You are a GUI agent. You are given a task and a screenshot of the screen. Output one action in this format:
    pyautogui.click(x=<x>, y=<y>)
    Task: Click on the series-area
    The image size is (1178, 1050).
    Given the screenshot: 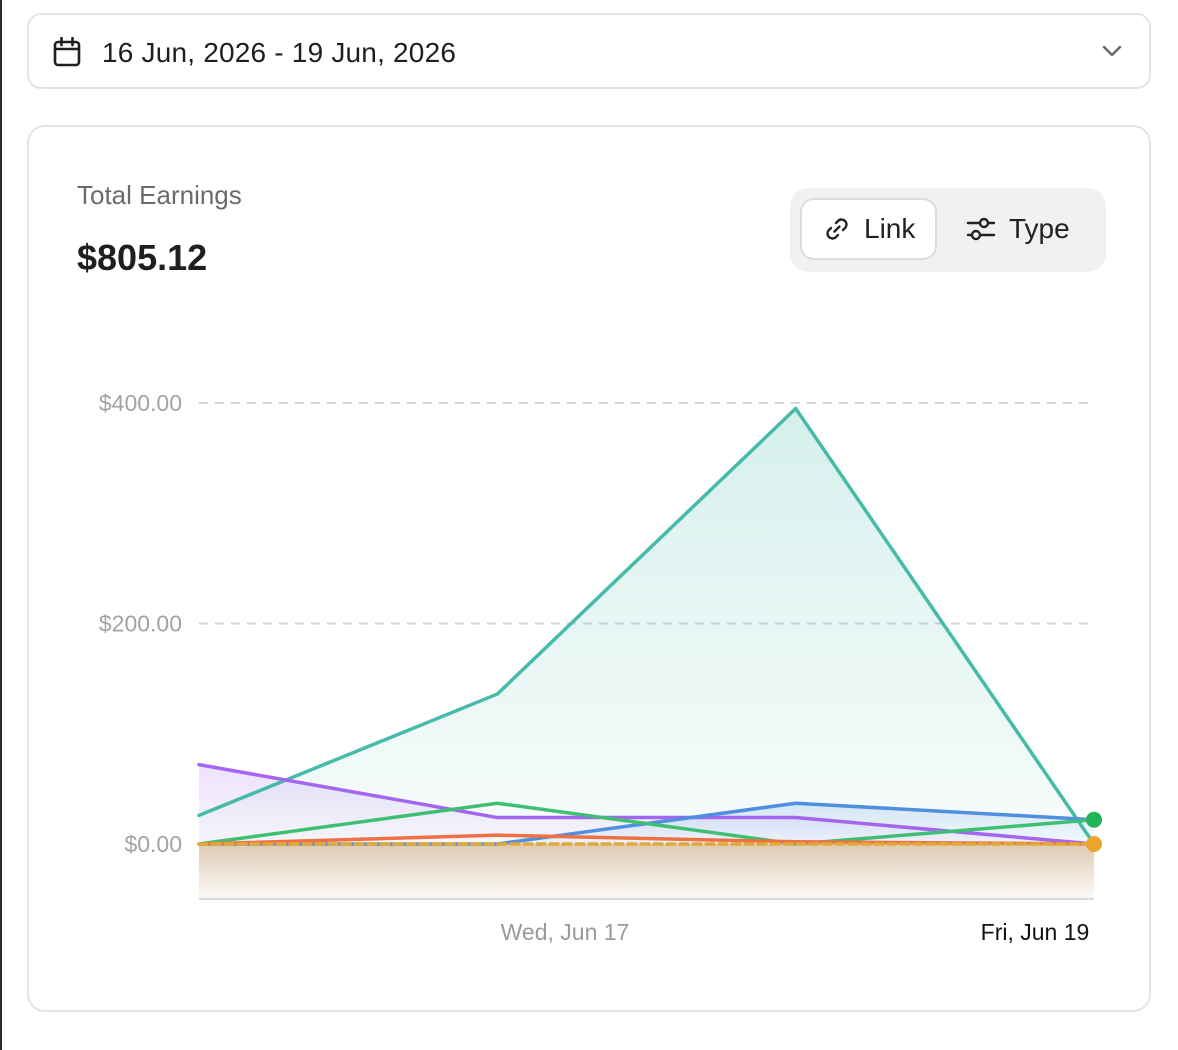 What is the action you would take?
    pyautogui.click(x=646, y=871)
    